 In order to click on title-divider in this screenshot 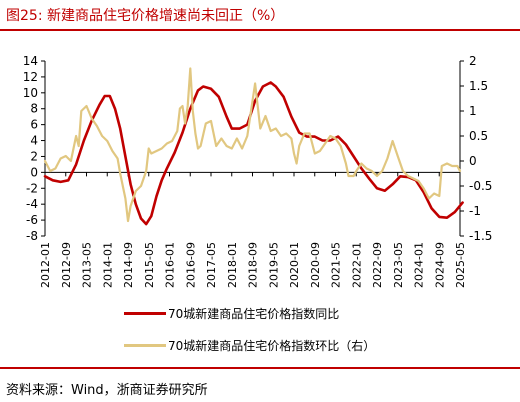, I will do `click(260, 30)`.